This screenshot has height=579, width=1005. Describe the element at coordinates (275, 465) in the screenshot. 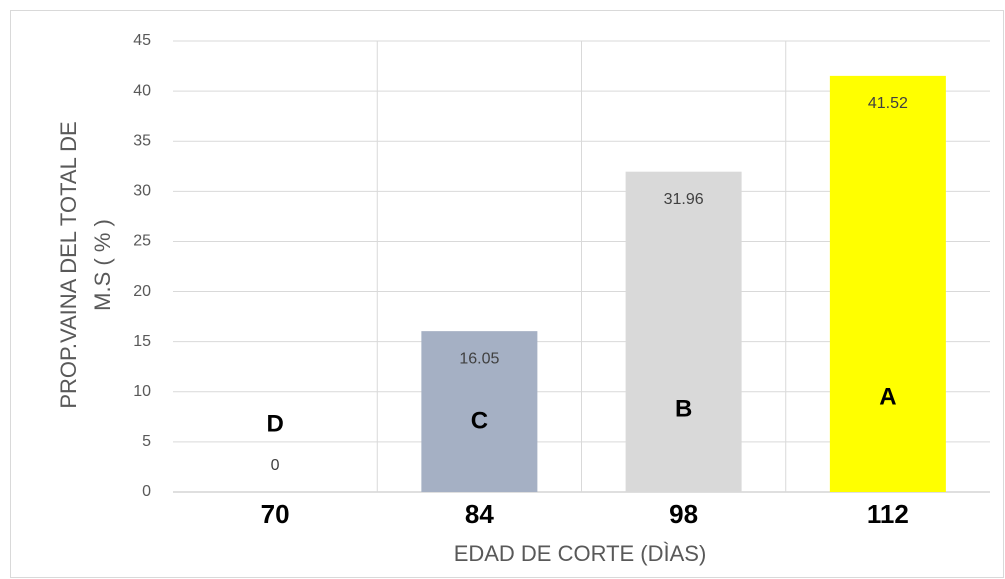

I see `data-label: 0` at that location.